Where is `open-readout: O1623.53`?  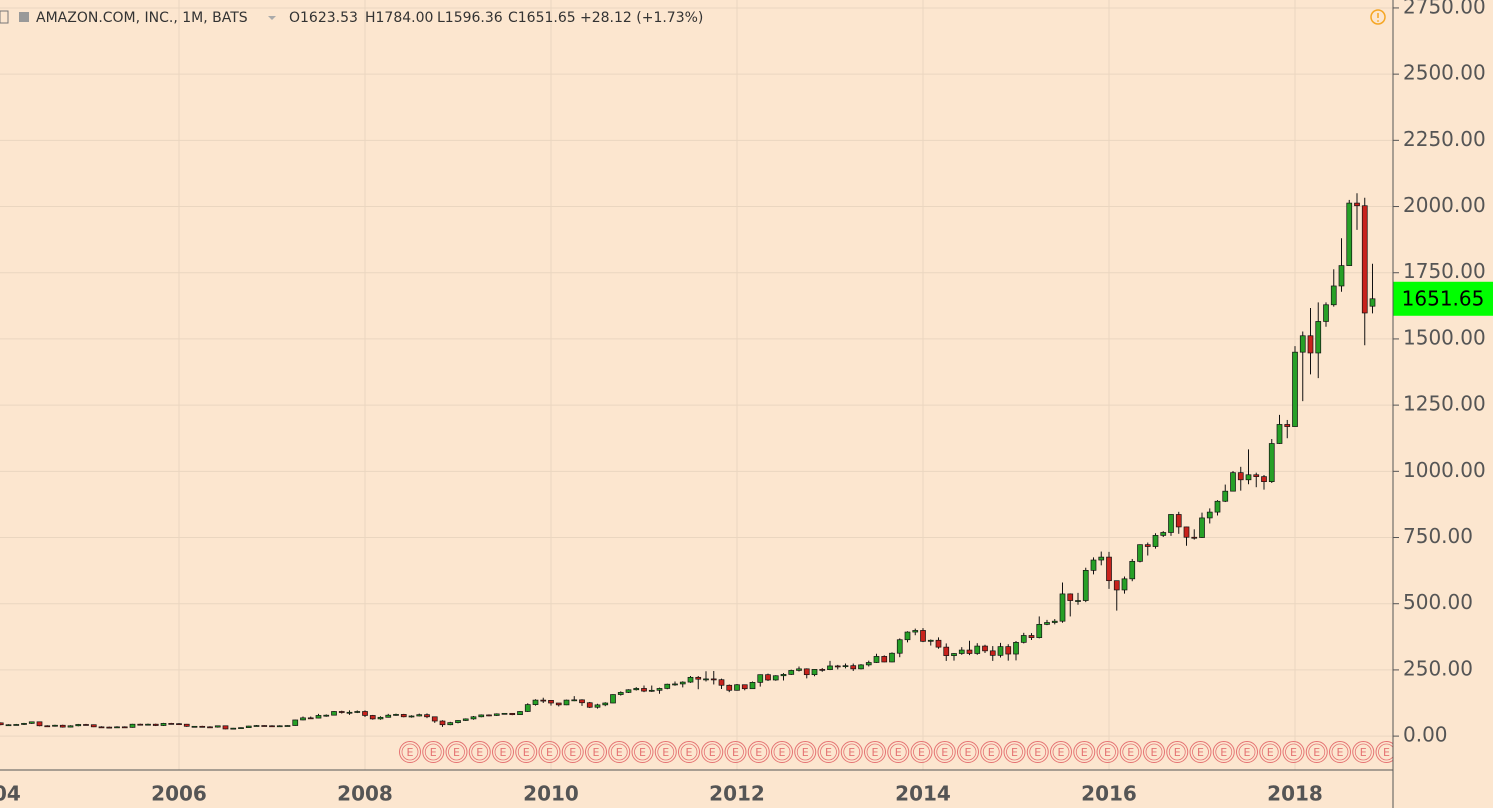 open-readout: O1623.53 is located at coordinates (323, 18).